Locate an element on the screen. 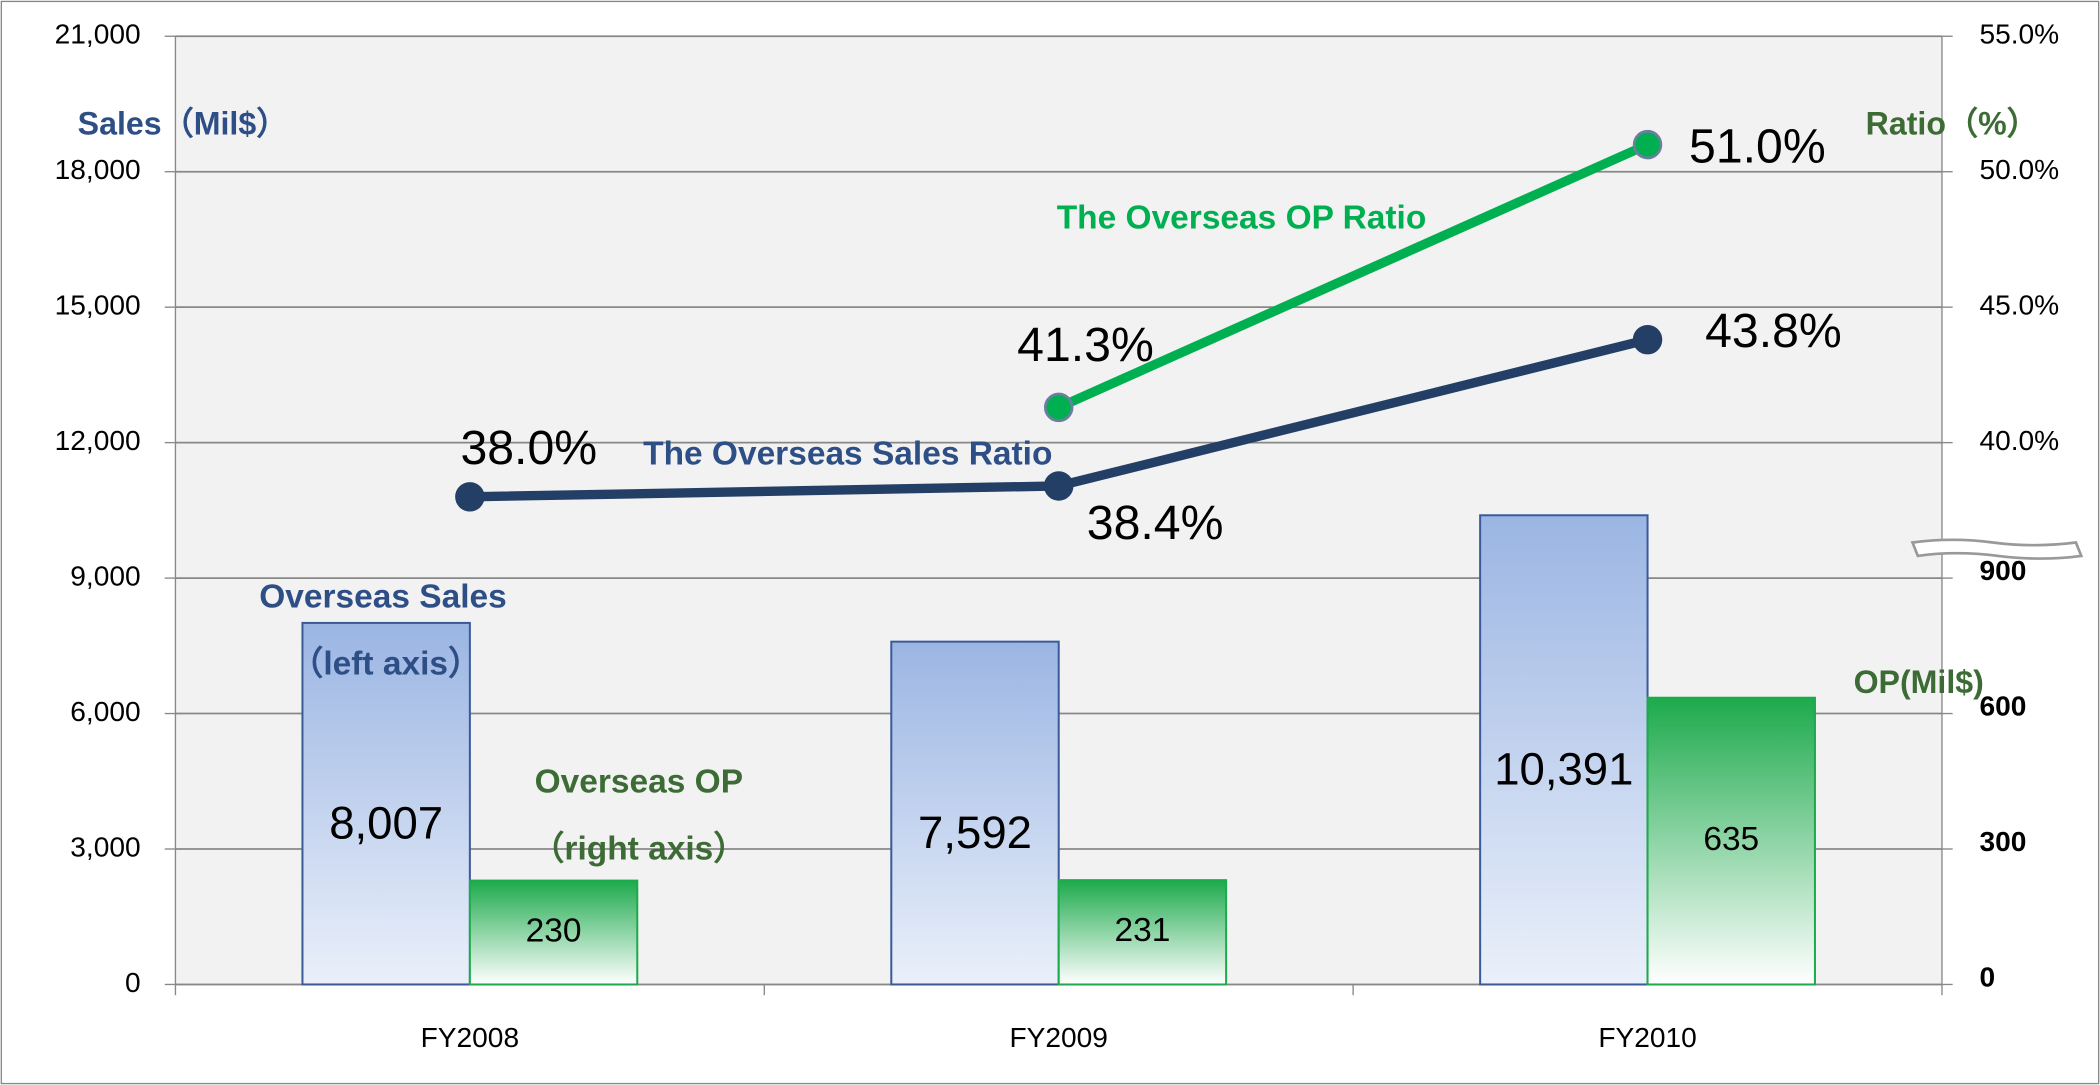 This screenshot has width=2100, height=1085. value-label: 231 is located at coordinates (1142, 930).